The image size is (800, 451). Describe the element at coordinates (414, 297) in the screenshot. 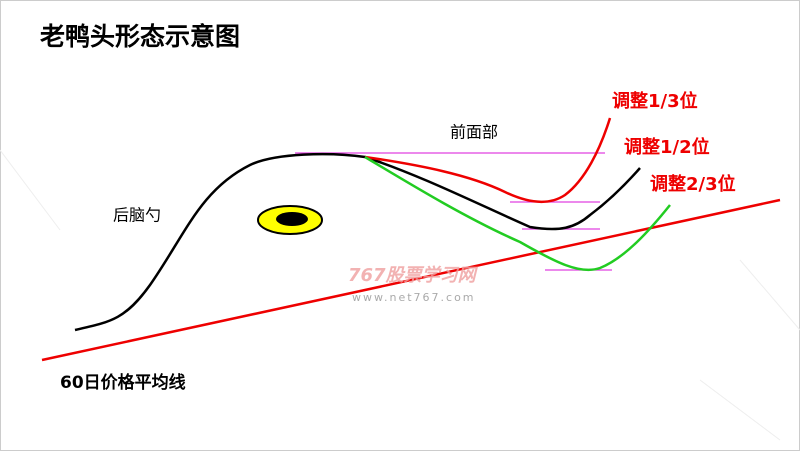

I see `watermark-url: www.net767.com` at that location.